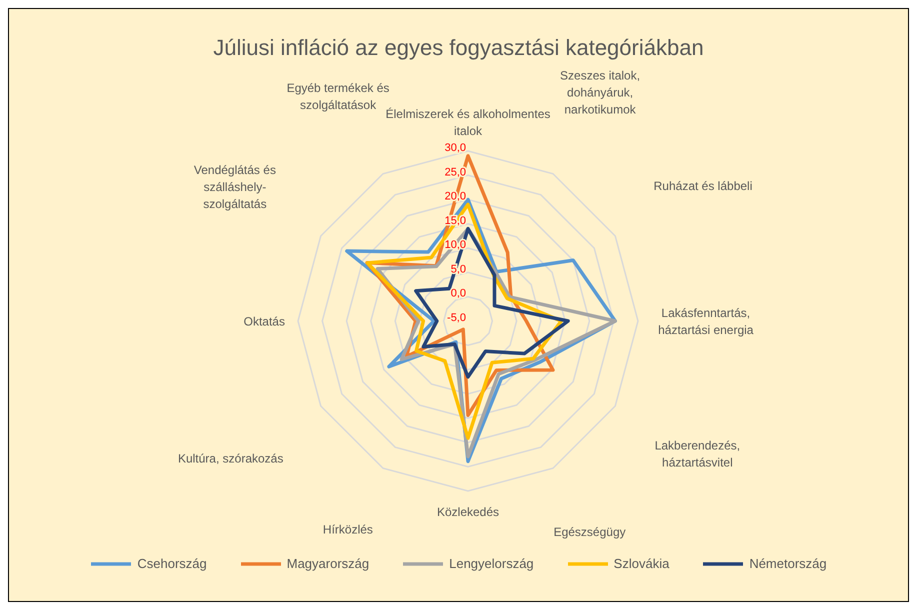  What do you see at coordinates (458, 294) in the screenshot?
I see `y-tick-label: 0,0` at bounding box center [458, 294].